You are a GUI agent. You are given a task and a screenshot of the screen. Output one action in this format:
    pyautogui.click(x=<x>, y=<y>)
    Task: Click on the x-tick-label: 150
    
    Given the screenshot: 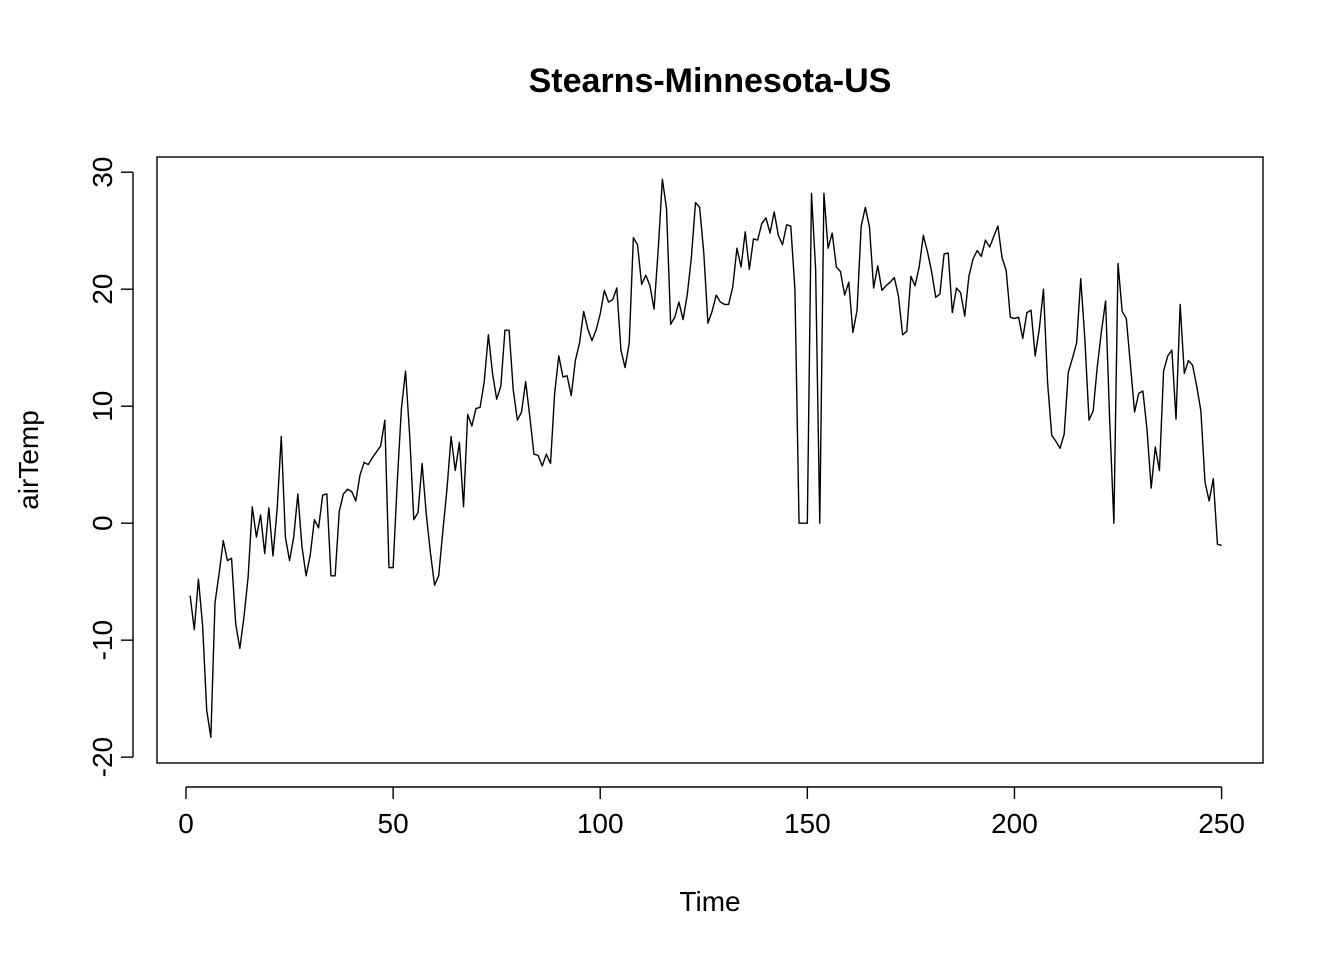 What is the action you would take?
    pyautogui.click(x=807, y=823)
    